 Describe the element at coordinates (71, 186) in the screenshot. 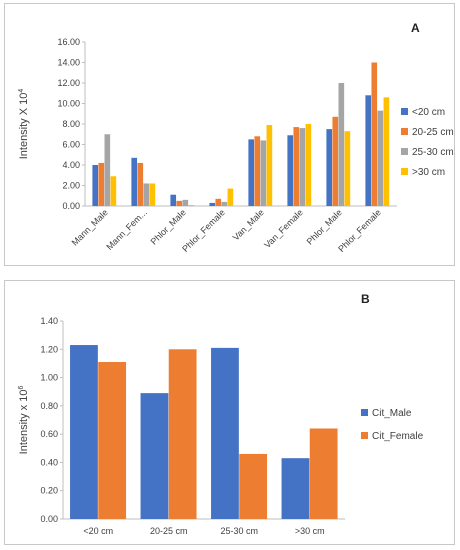

I see `chart-a-ytick-label: 2.00` at that location.